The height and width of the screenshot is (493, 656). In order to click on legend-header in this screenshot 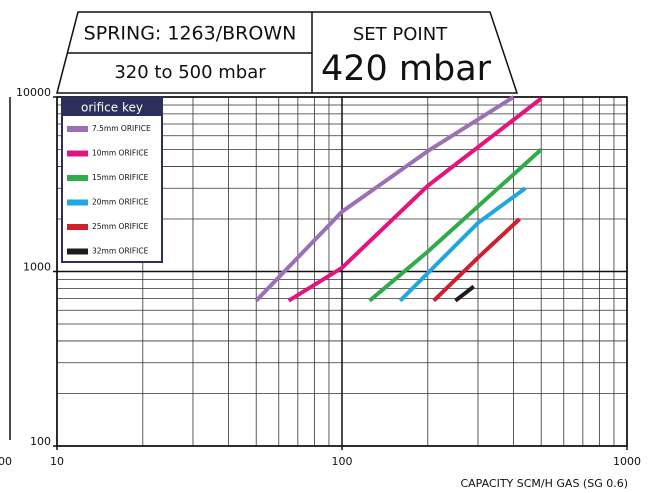, I will do `click(112, 107)`.